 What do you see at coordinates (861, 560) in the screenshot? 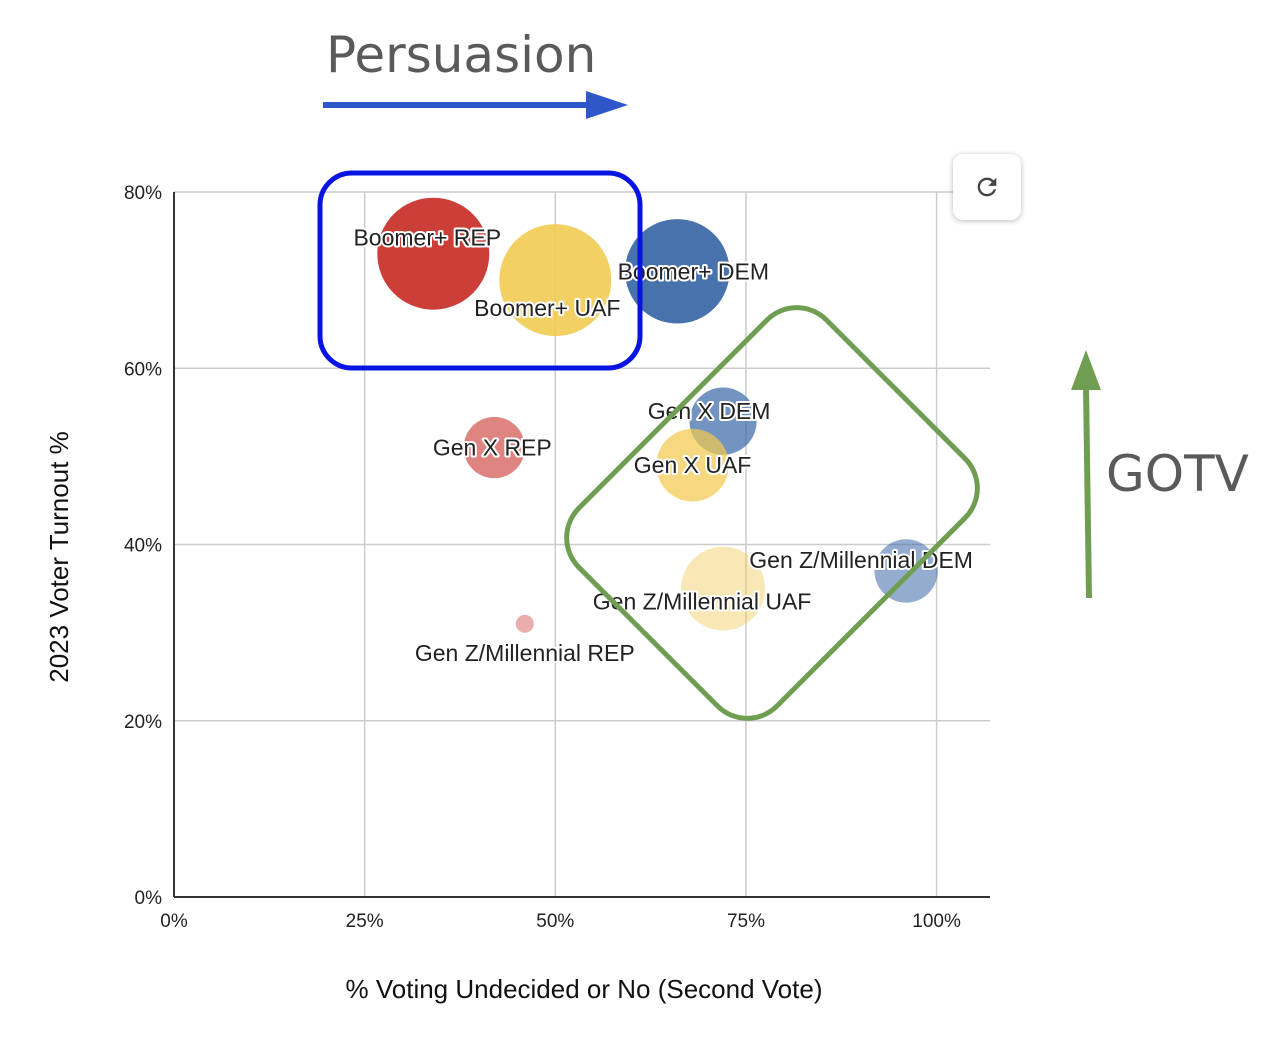
I see `label-gen-z-millennial-dem: Gen Z/Millennial DEM` at bounding box center [861, 560].